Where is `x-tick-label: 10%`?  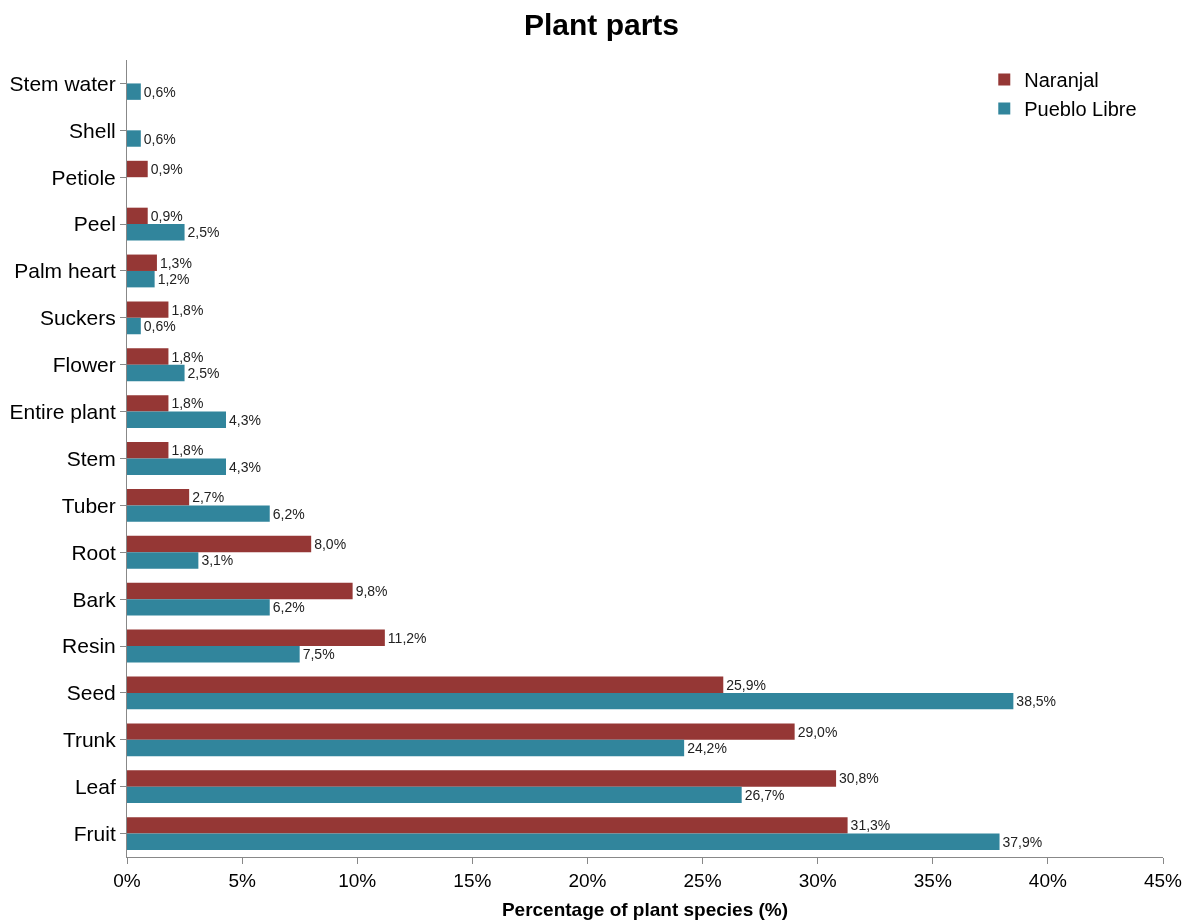 x-tick-label: 10% is located at coordinates (357, 880).